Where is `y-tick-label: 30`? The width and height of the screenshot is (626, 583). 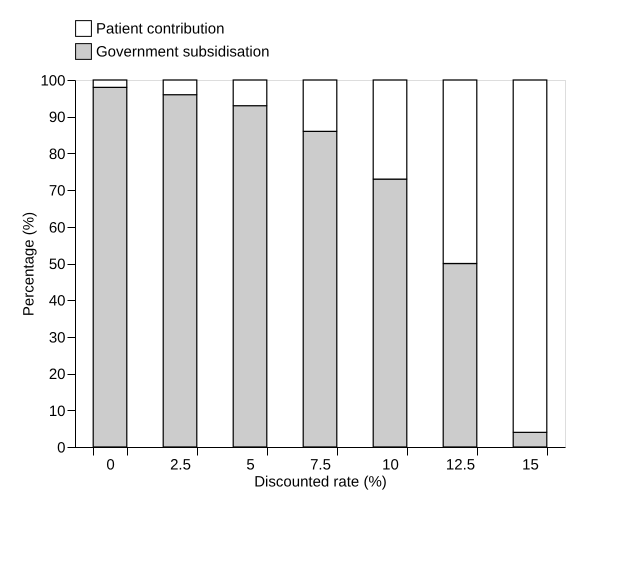 y-tick-label: 30 is located at coordinates (57, 337).